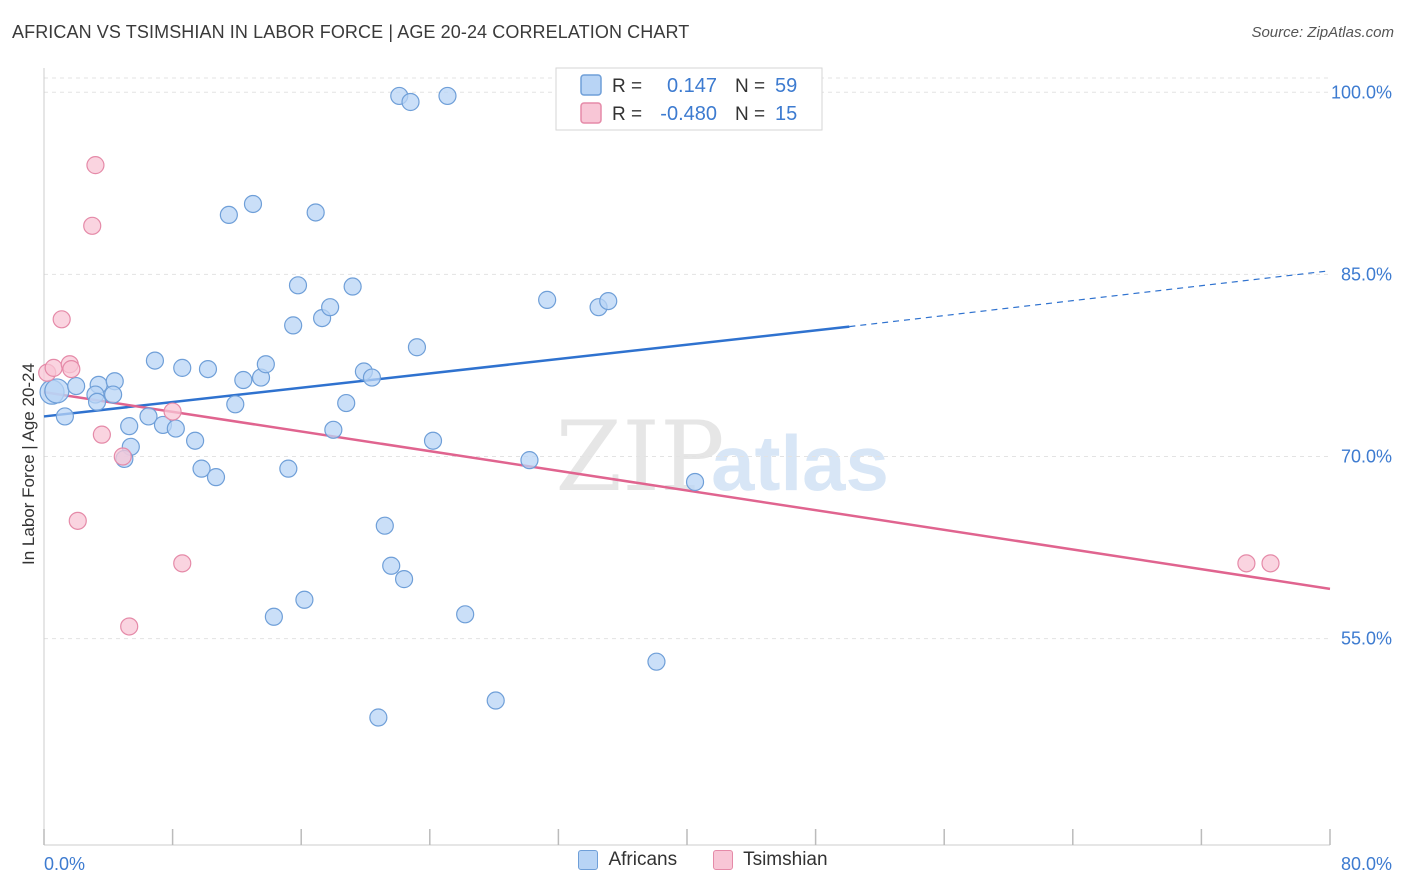 Image resolution: width=1406 pixels, height=892 pixels. Describe the element at coordinates (1366, 864) in the screenshot. I see `x-tick-label-max: 80.0%` at that location.